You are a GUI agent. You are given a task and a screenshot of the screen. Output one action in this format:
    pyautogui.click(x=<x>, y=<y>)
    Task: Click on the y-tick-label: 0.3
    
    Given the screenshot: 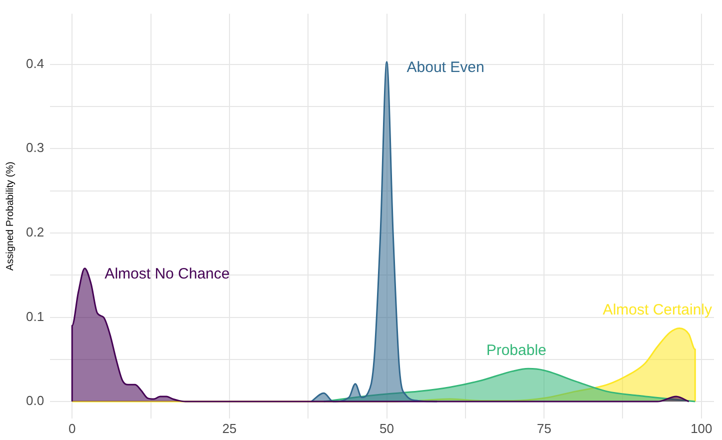 What is the action you would take?
    pyautogui.click(x=35, y=148)
    